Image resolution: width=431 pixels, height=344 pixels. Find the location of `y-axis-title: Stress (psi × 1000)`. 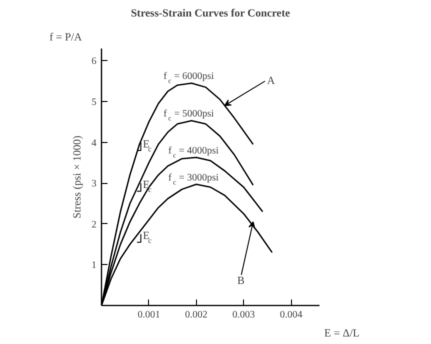

y-axis-title: Stress (psi × 1000) is located at coordinates (78, 176).